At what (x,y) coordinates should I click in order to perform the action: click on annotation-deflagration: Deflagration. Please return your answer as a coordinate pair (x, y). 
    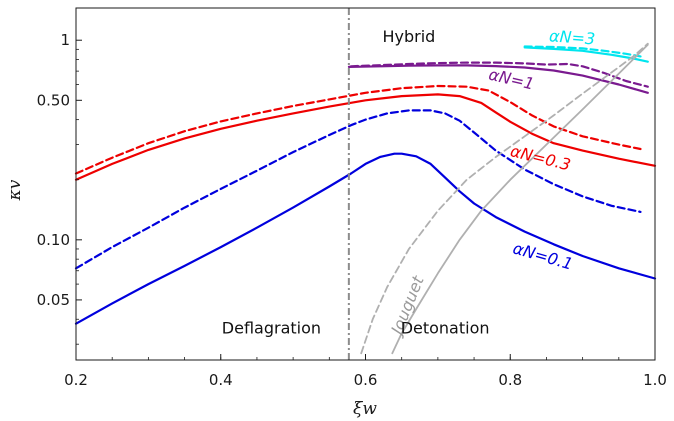
    Looking at the image, I should click on (271, 327).